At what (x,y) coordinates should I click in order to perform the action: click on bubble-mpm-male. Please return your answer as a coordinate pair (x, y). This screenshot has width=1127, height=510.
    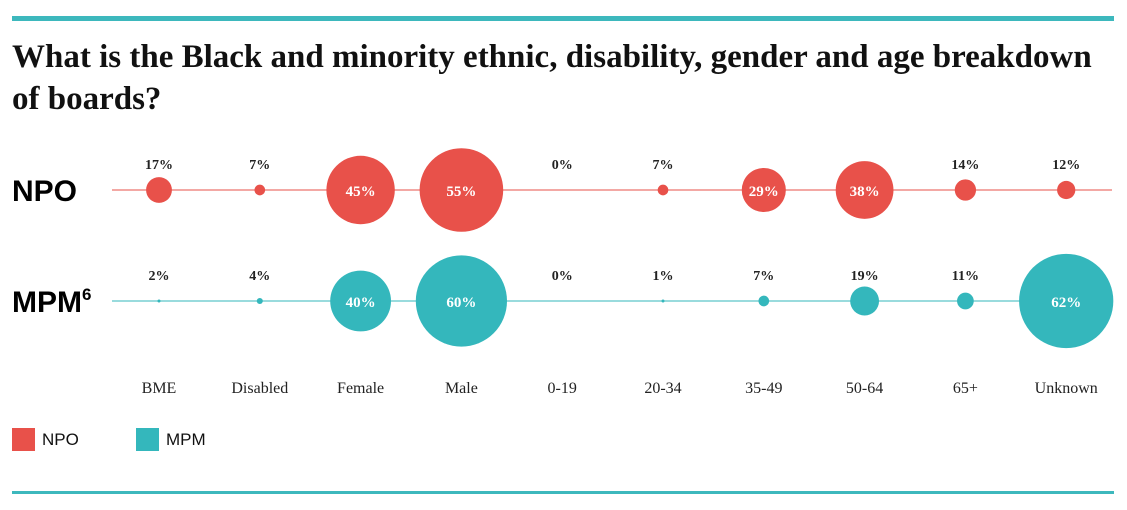
    Looking at the image, I should click on (461, 301).